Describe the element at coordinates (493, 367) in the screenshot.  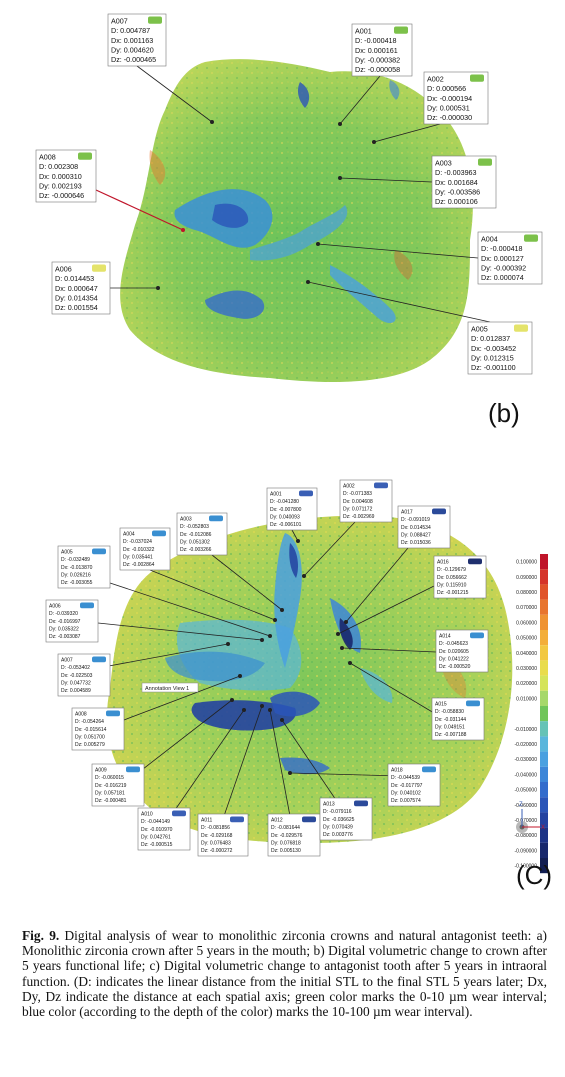
I see `annotation-value: Dz: -0.001100` at that location.